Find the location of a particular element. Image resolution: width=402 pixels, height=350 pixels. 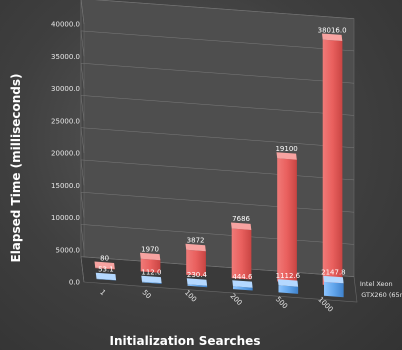

bar: 53.1 is located at coordinates (106, 273).